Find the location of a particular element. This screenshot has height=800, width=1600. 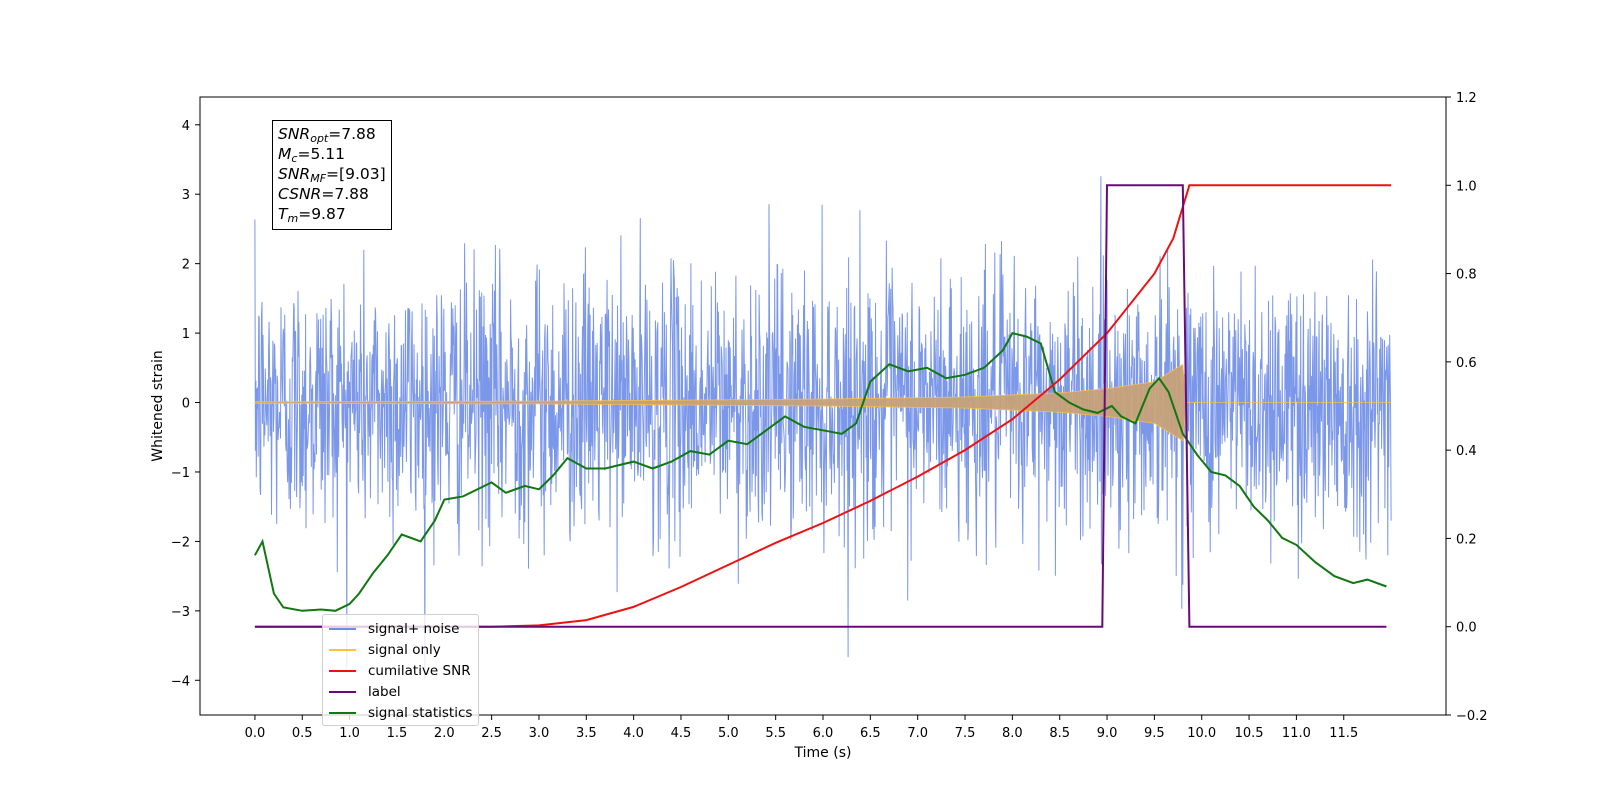

x-tick-label: 6.5 is located at coordinates (870, 733).